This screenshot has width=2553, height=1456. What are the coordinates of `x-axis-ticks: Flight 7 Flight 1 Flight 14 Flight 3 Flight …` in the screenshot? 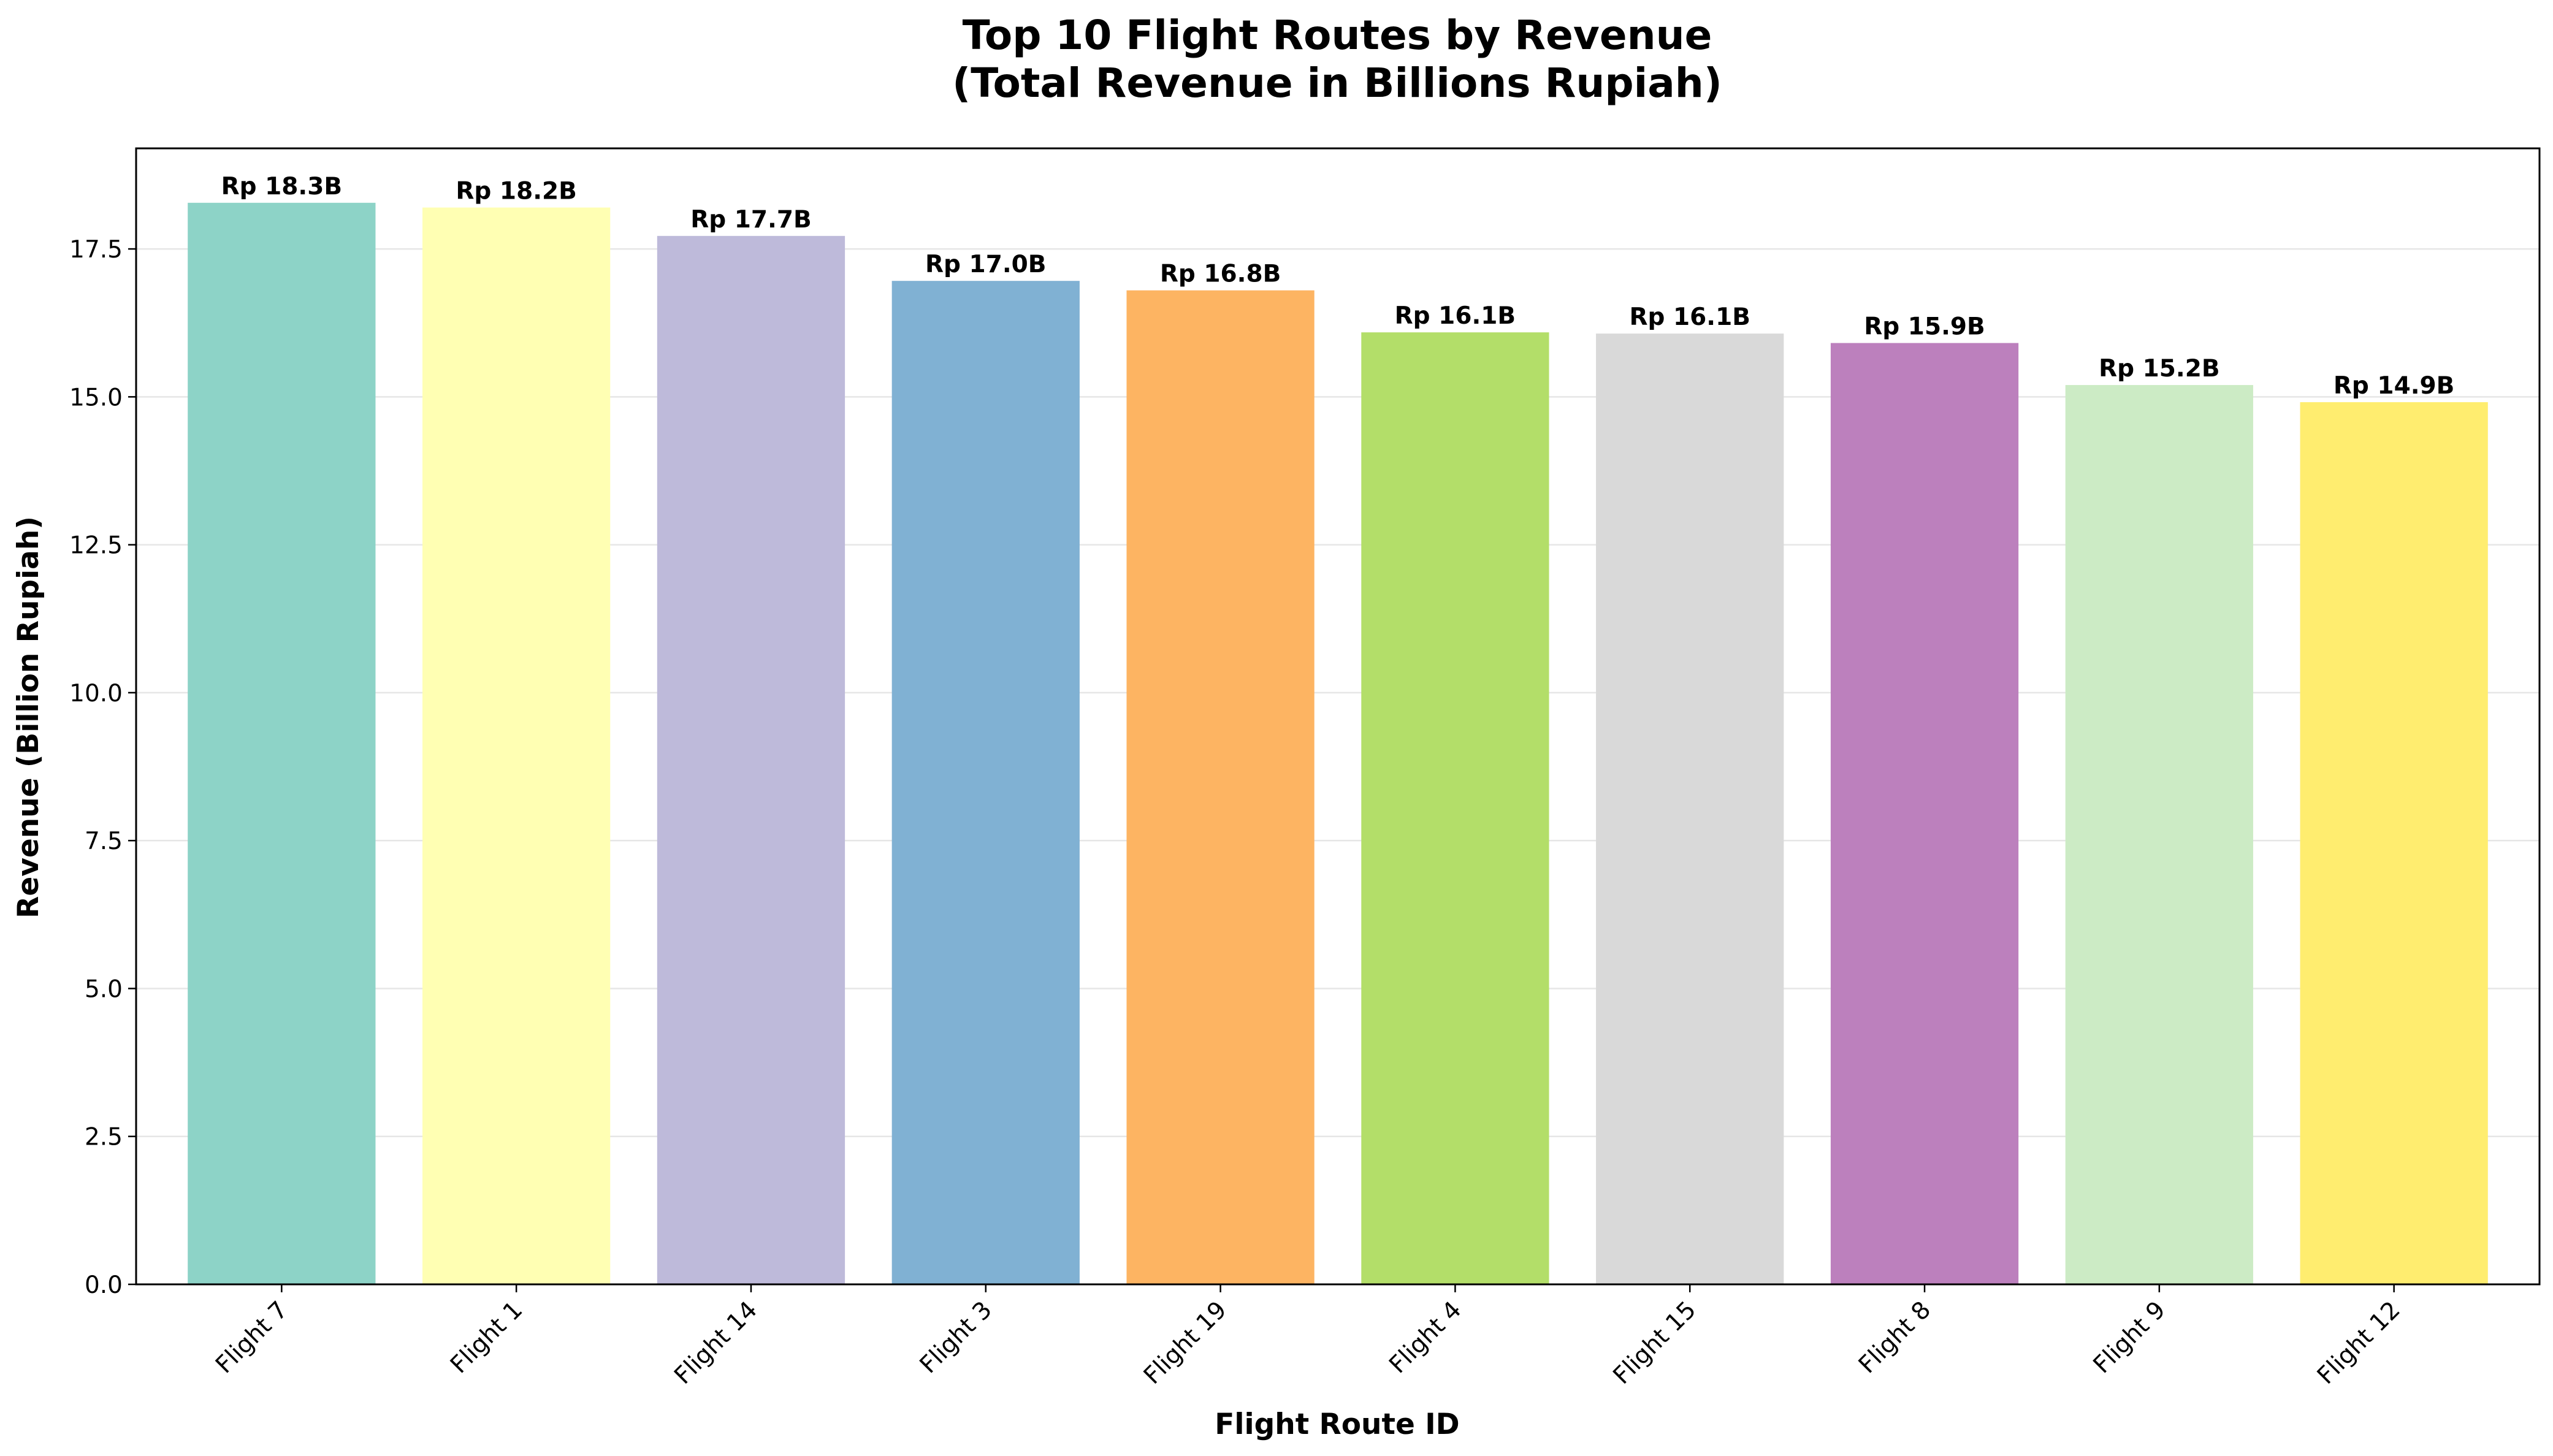 It's located at (1308, 1337).